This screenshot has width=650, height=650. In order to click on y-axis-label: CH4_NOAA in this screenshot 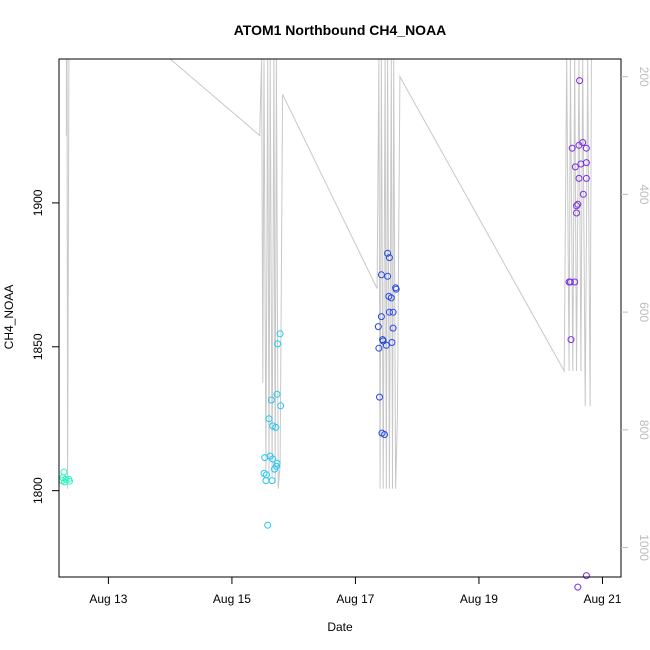, I will do `click(9, 317)`.